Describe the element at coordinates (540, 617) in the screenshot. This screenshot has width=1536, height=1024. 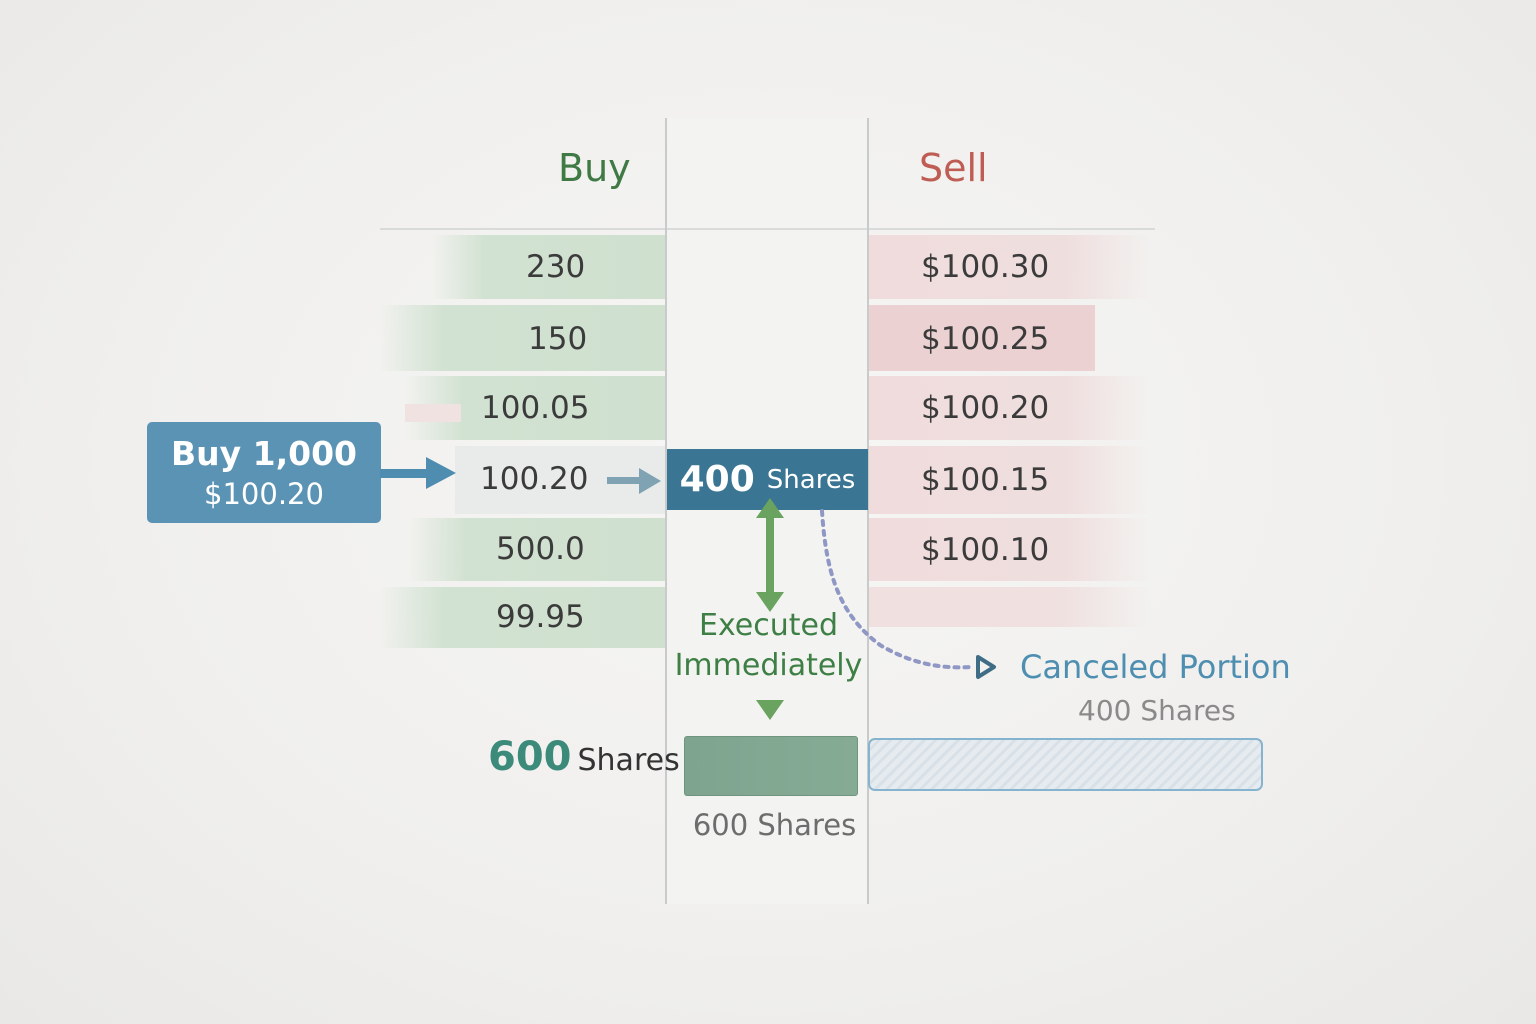
I see `buy-row-value: 99.95` at that location.